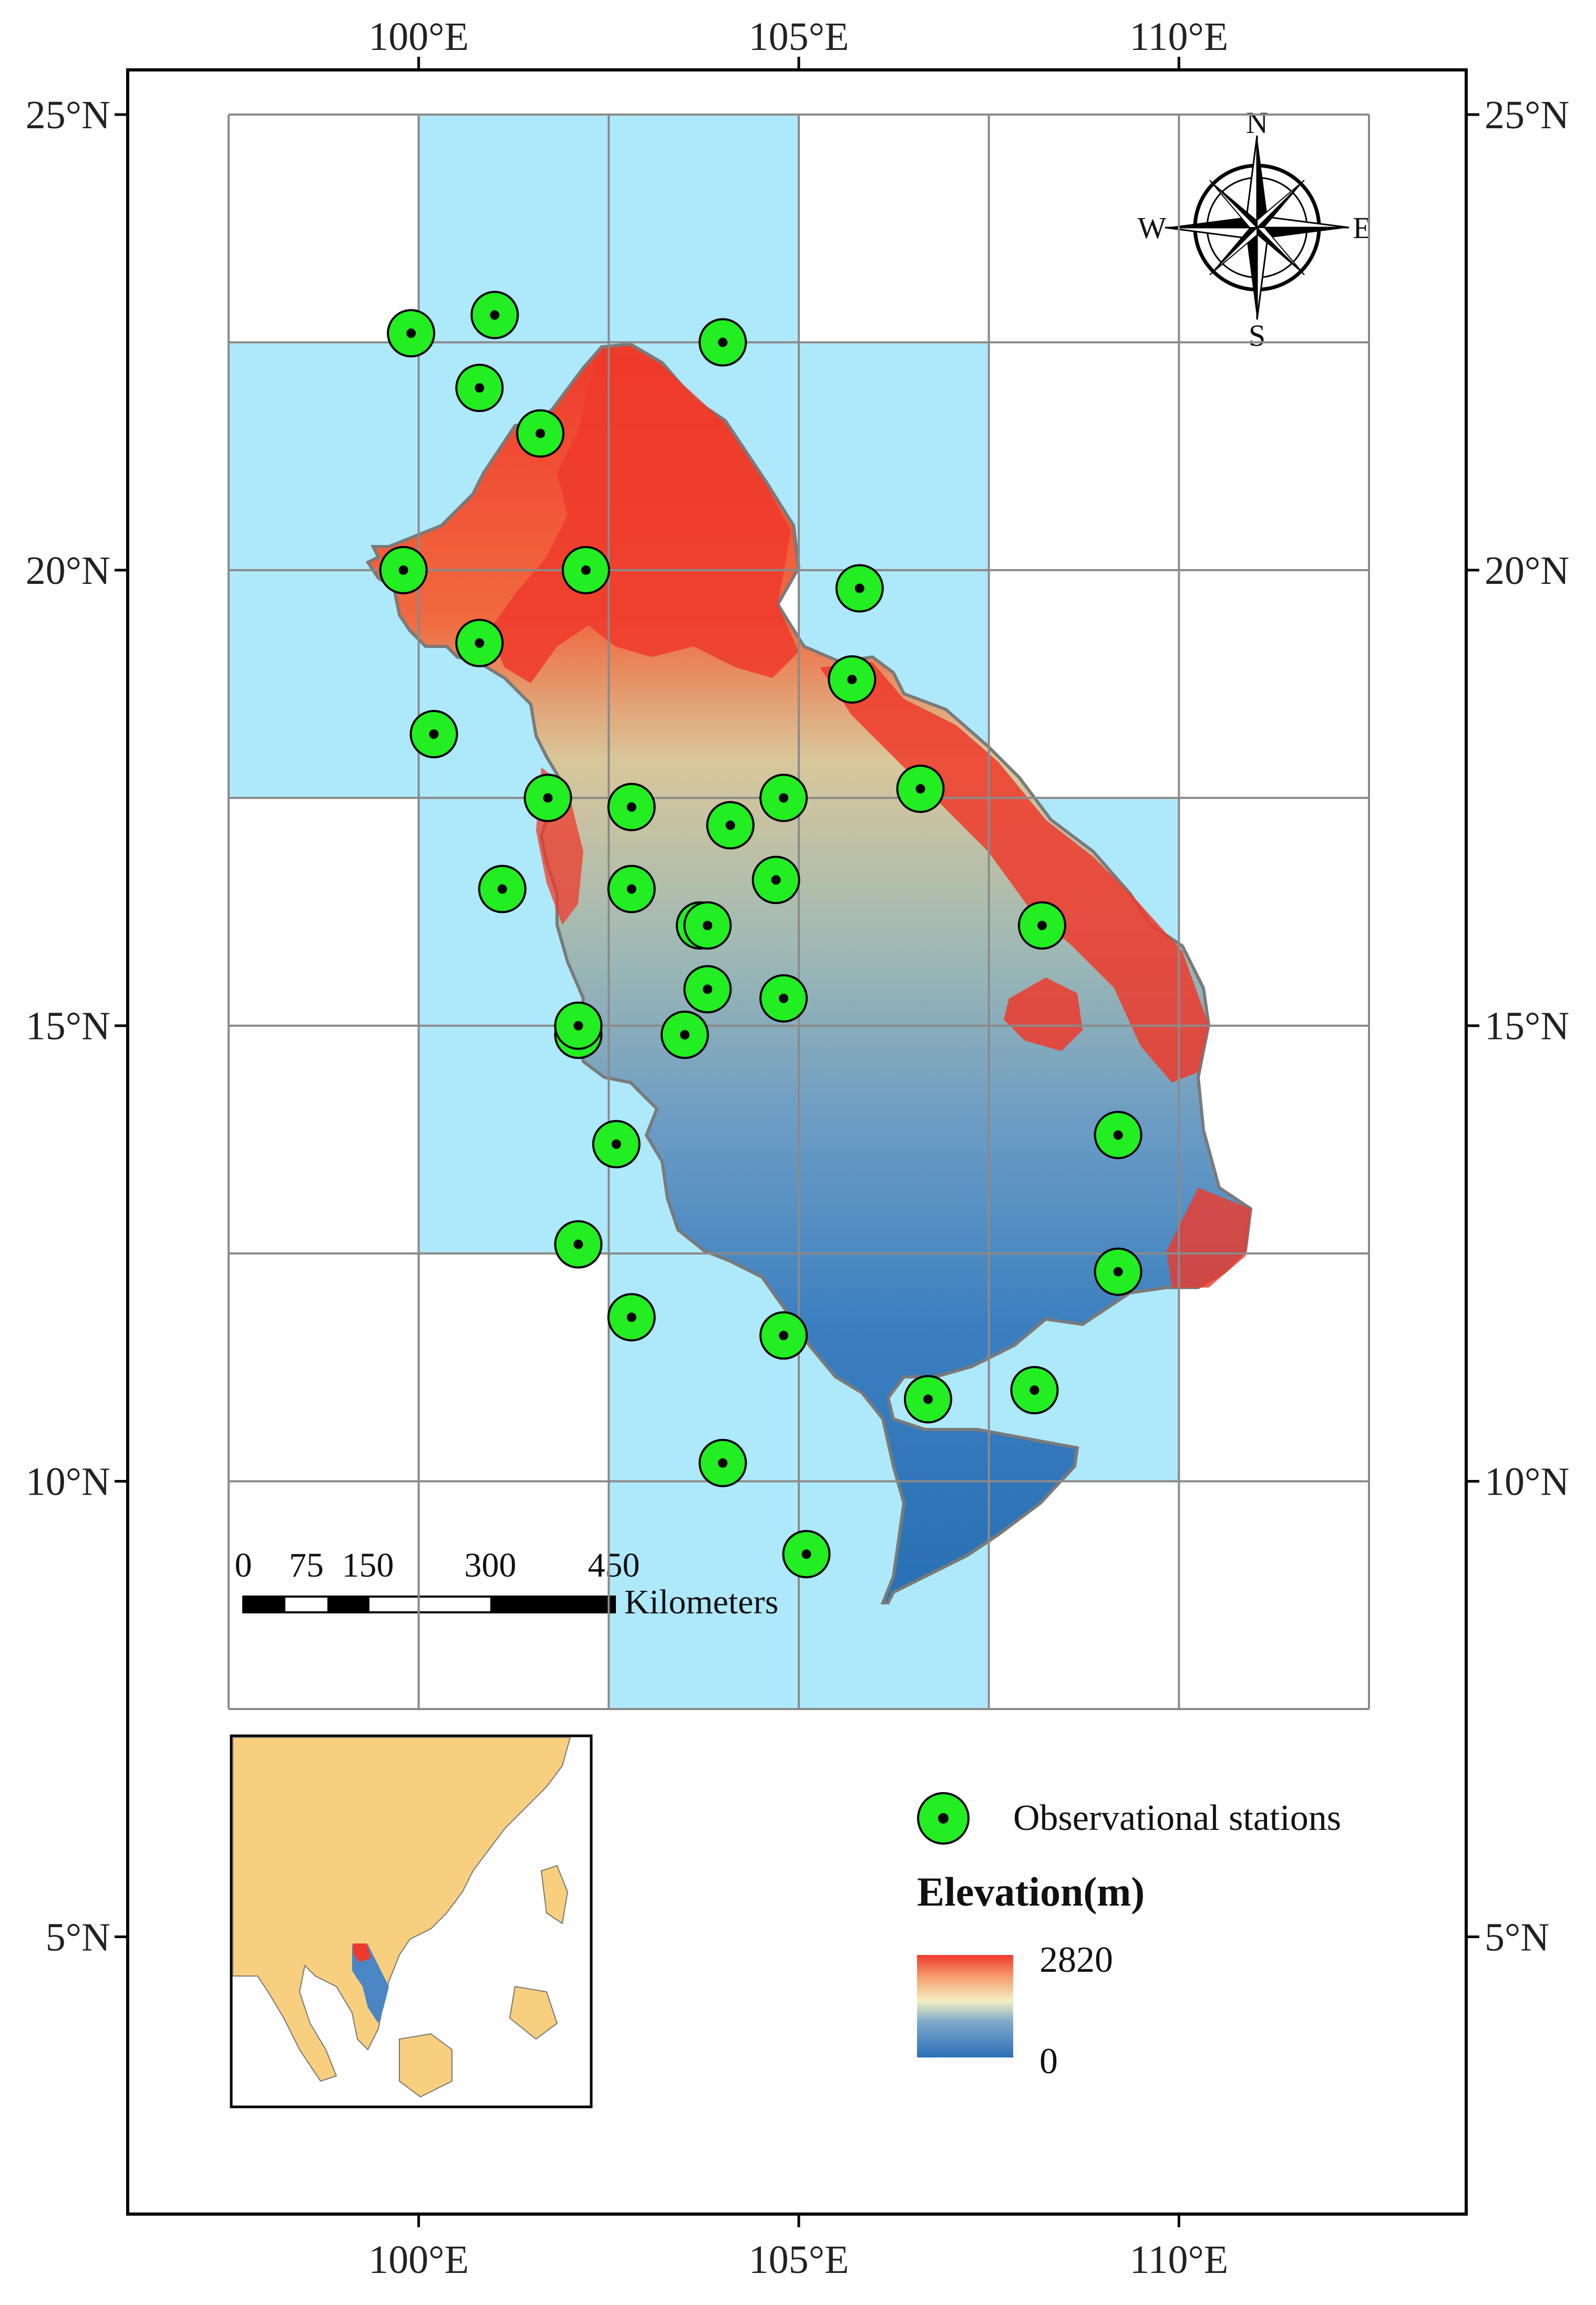 The height and width of the screenshot is (2305, 1596). I want to click on elevation-color-ramp, so click(965, 2006).